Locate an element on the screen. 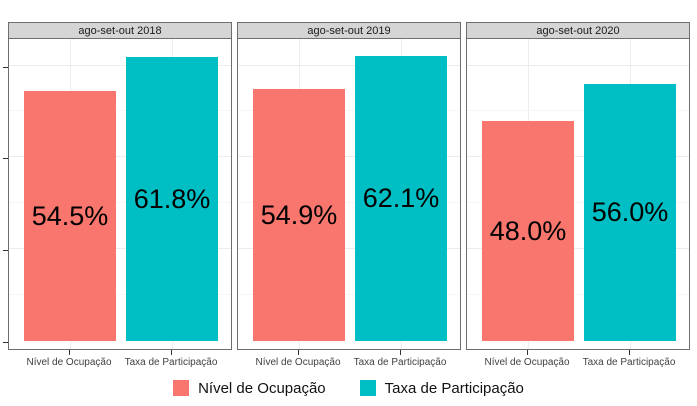 The width and height of the screenshot is (697, 406). bar-nivel-de-ocupacao: 54.5% is located at coordinates (70, 216).